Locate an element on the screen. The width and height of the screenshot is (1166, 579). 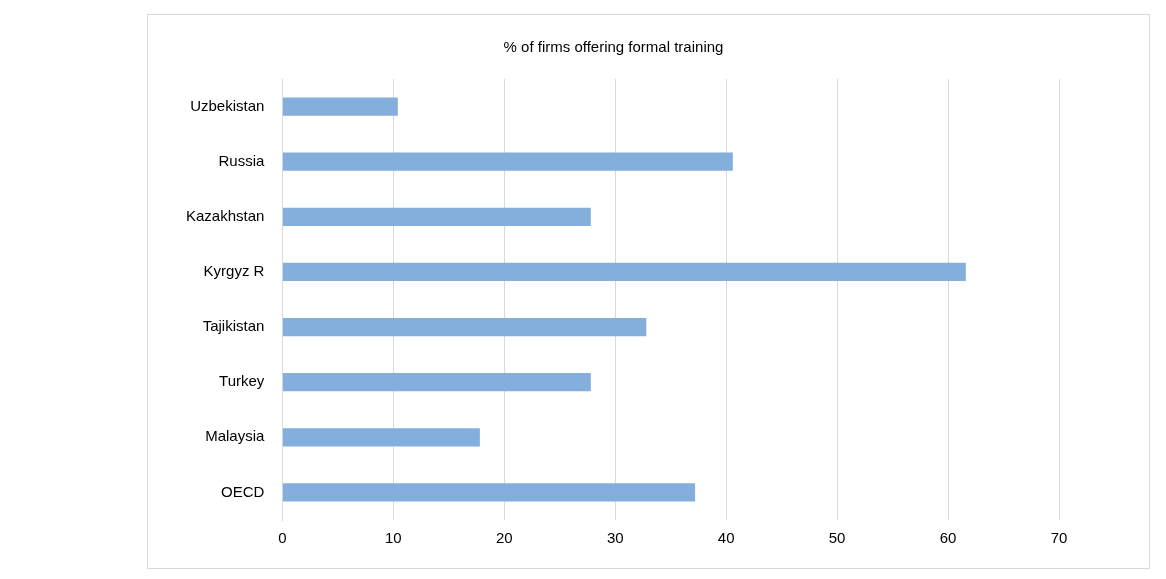
x-tick-label: 50 is located at coordinates (837, 538).